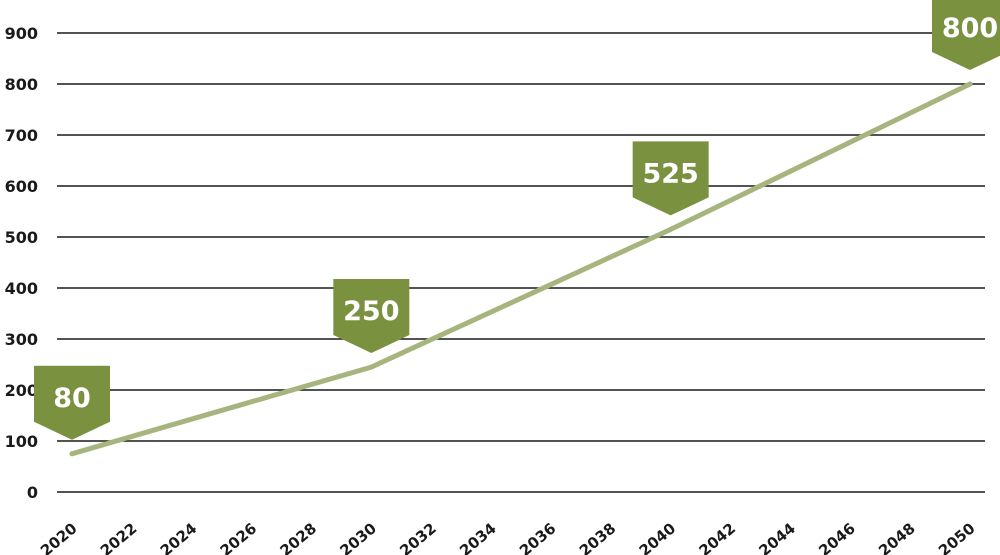 The width and height of the screenshot is (1000, 555). What do you see at coordinates (718, 537) in the screenshot?
I see `x-tick-label: 2042` at bounding box center [718, 537].